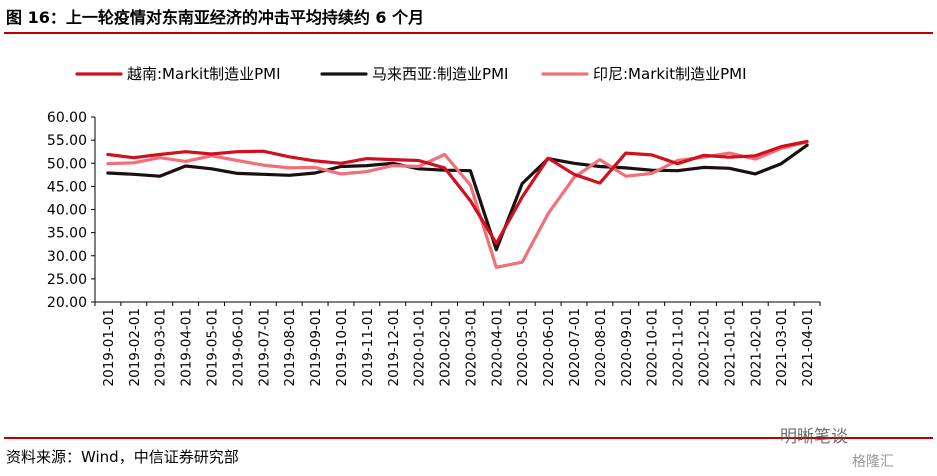 The image size is (937, 476). Describe the element at coordinates (670, 74) in the screenshot. I see `legend-label-2: 印尼:Markit制造业PMI` at that location.